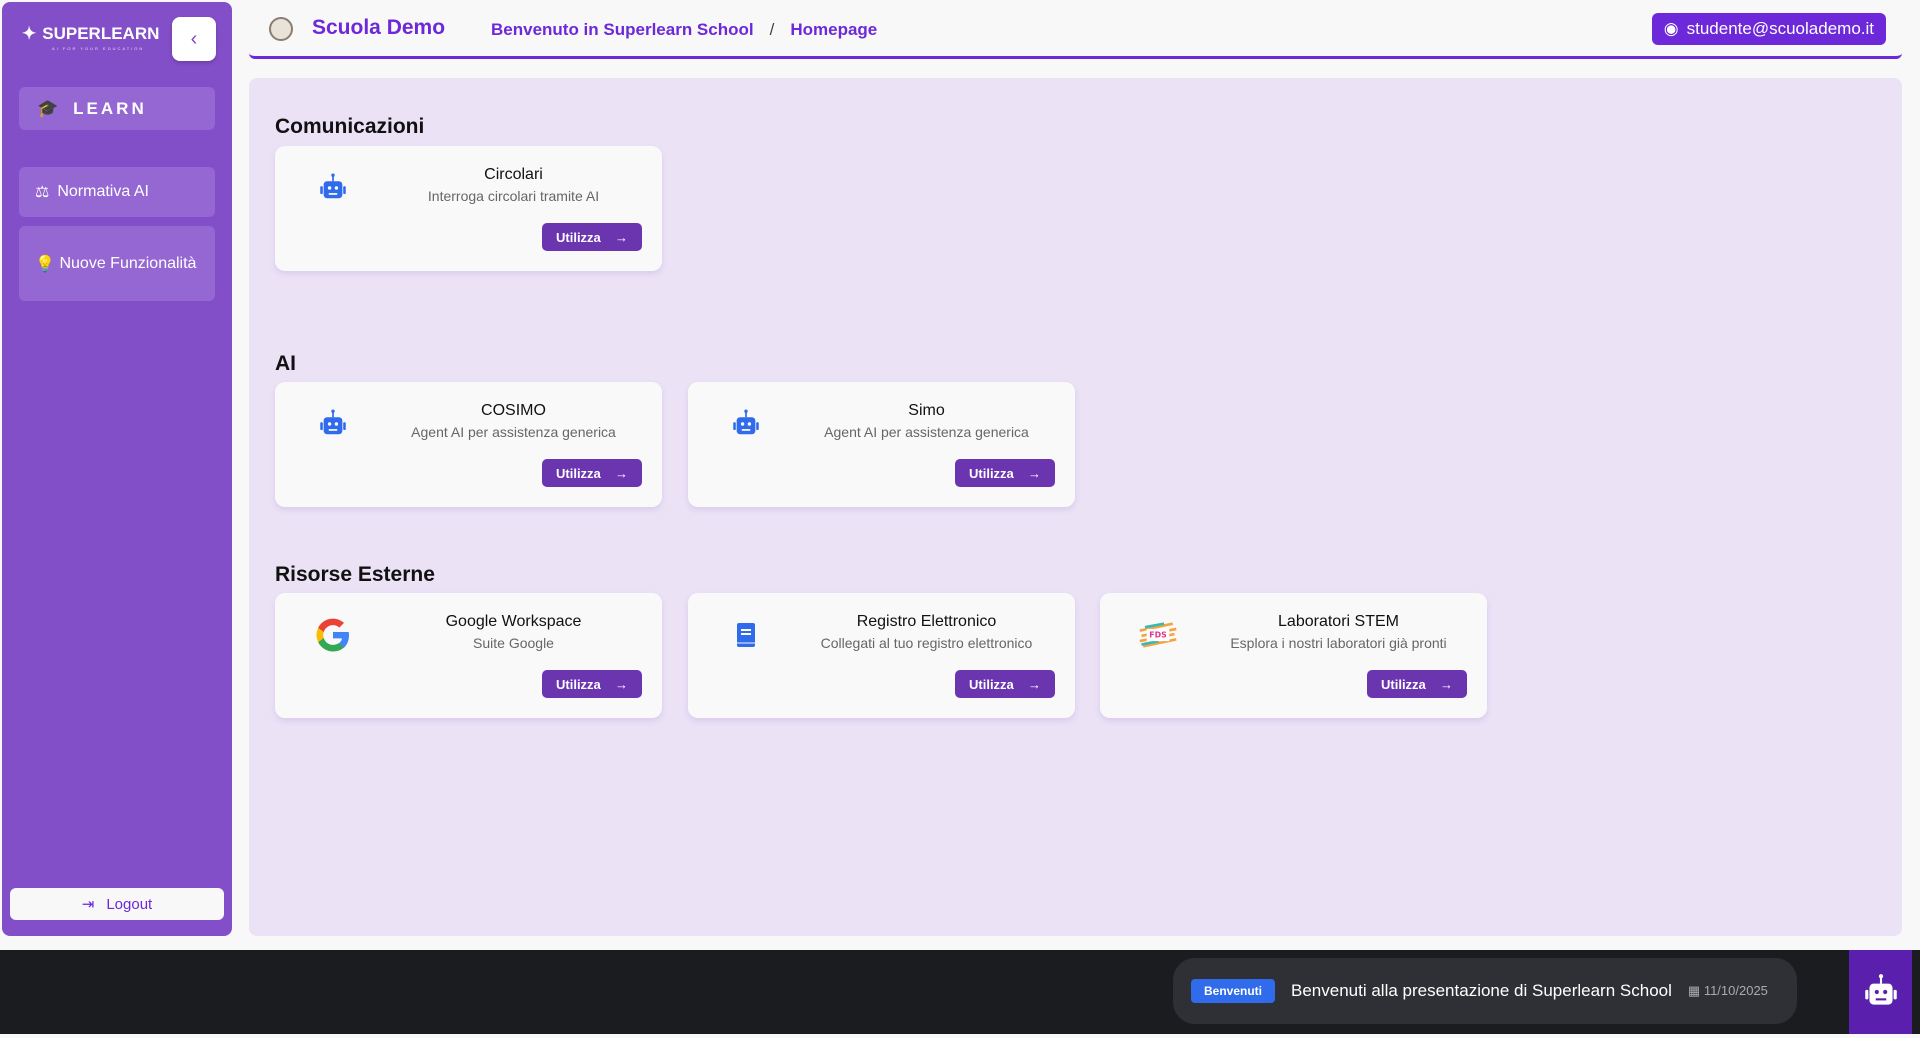  I want to click on graduation-cap-icon: 🎓, so click(49, 108).